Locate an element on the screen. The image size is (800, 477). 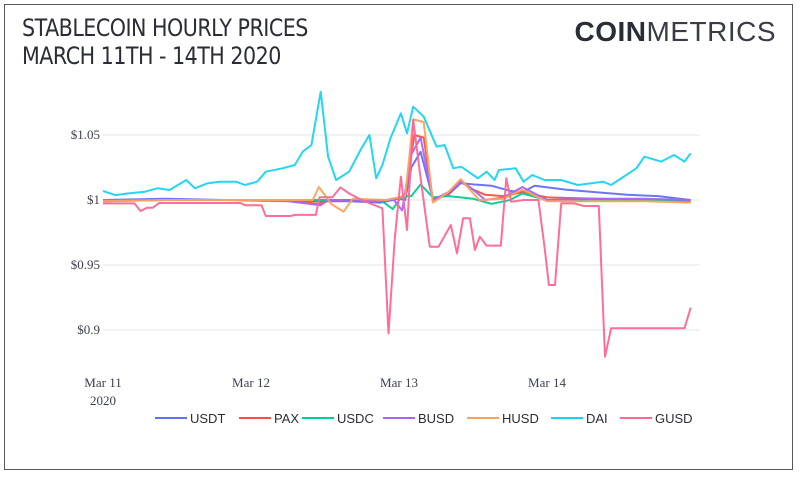
legend-item-usdt: USDT is located at coordinates (190, 418).